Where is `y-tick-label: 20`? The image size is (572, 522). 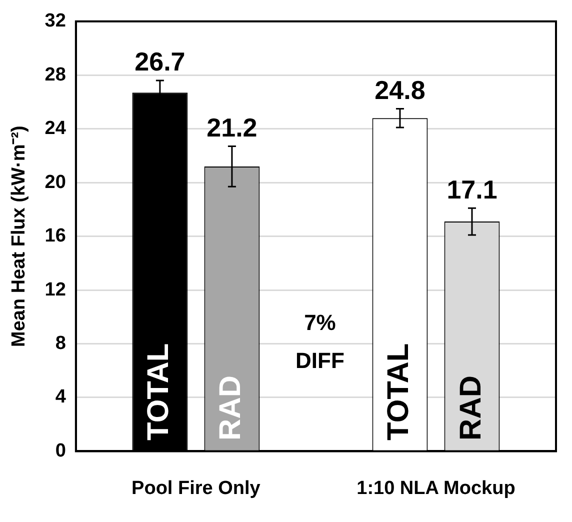
y-tick-label: 20 is located at coordinates (55, 182).